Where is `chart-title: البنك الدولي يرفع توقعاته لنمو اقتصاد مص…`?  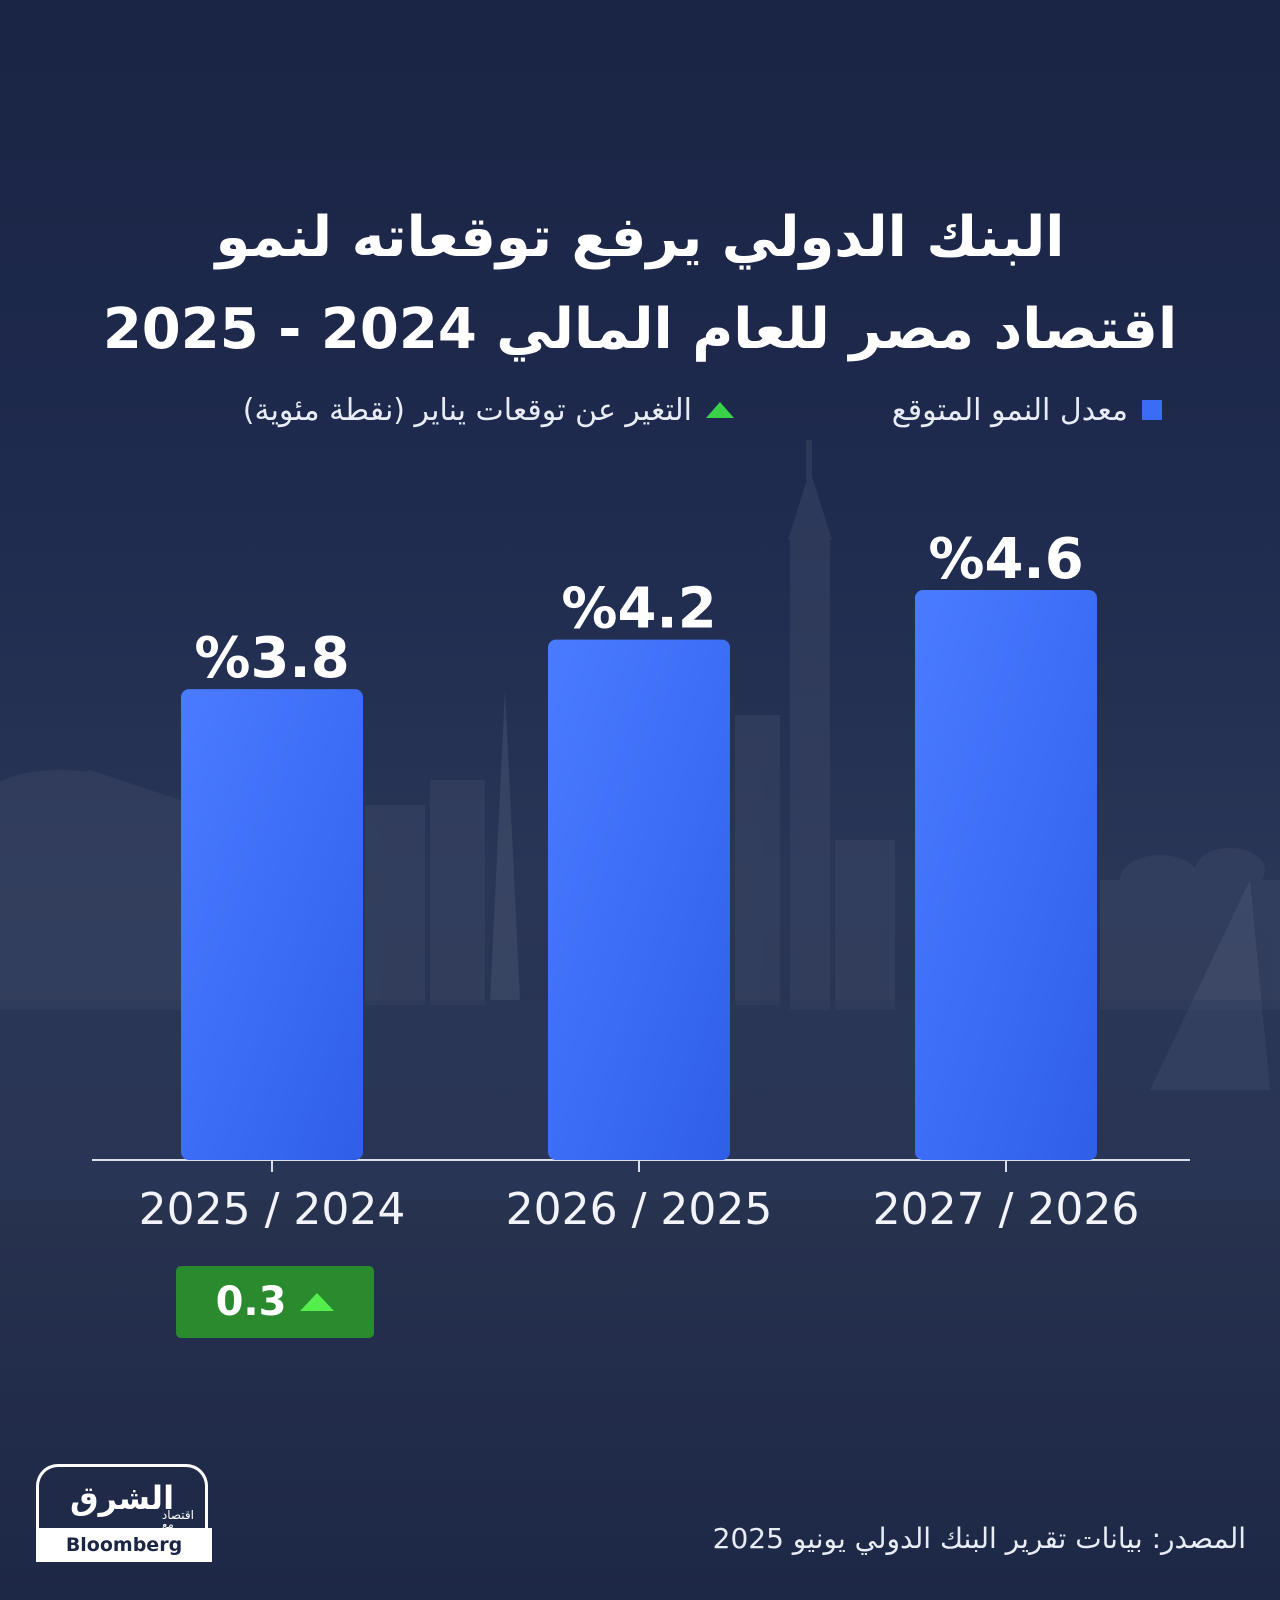 chart-title: البنك الدولي يرفع توقعاته لنمو اقتصاد مص… is located at coordinates (640, 284).